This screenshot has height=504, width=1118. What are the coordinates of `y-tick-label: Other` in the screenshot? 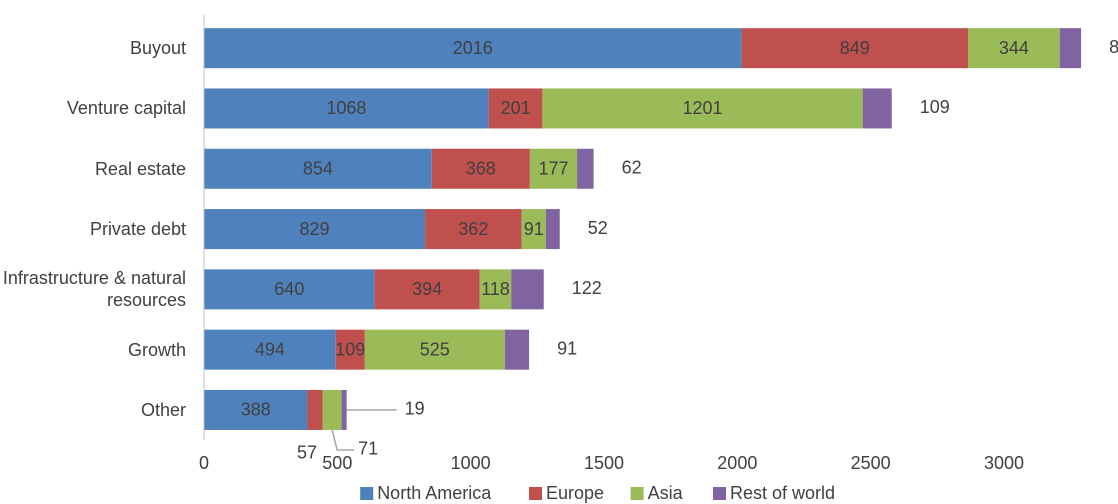 It's located at (163, 409).